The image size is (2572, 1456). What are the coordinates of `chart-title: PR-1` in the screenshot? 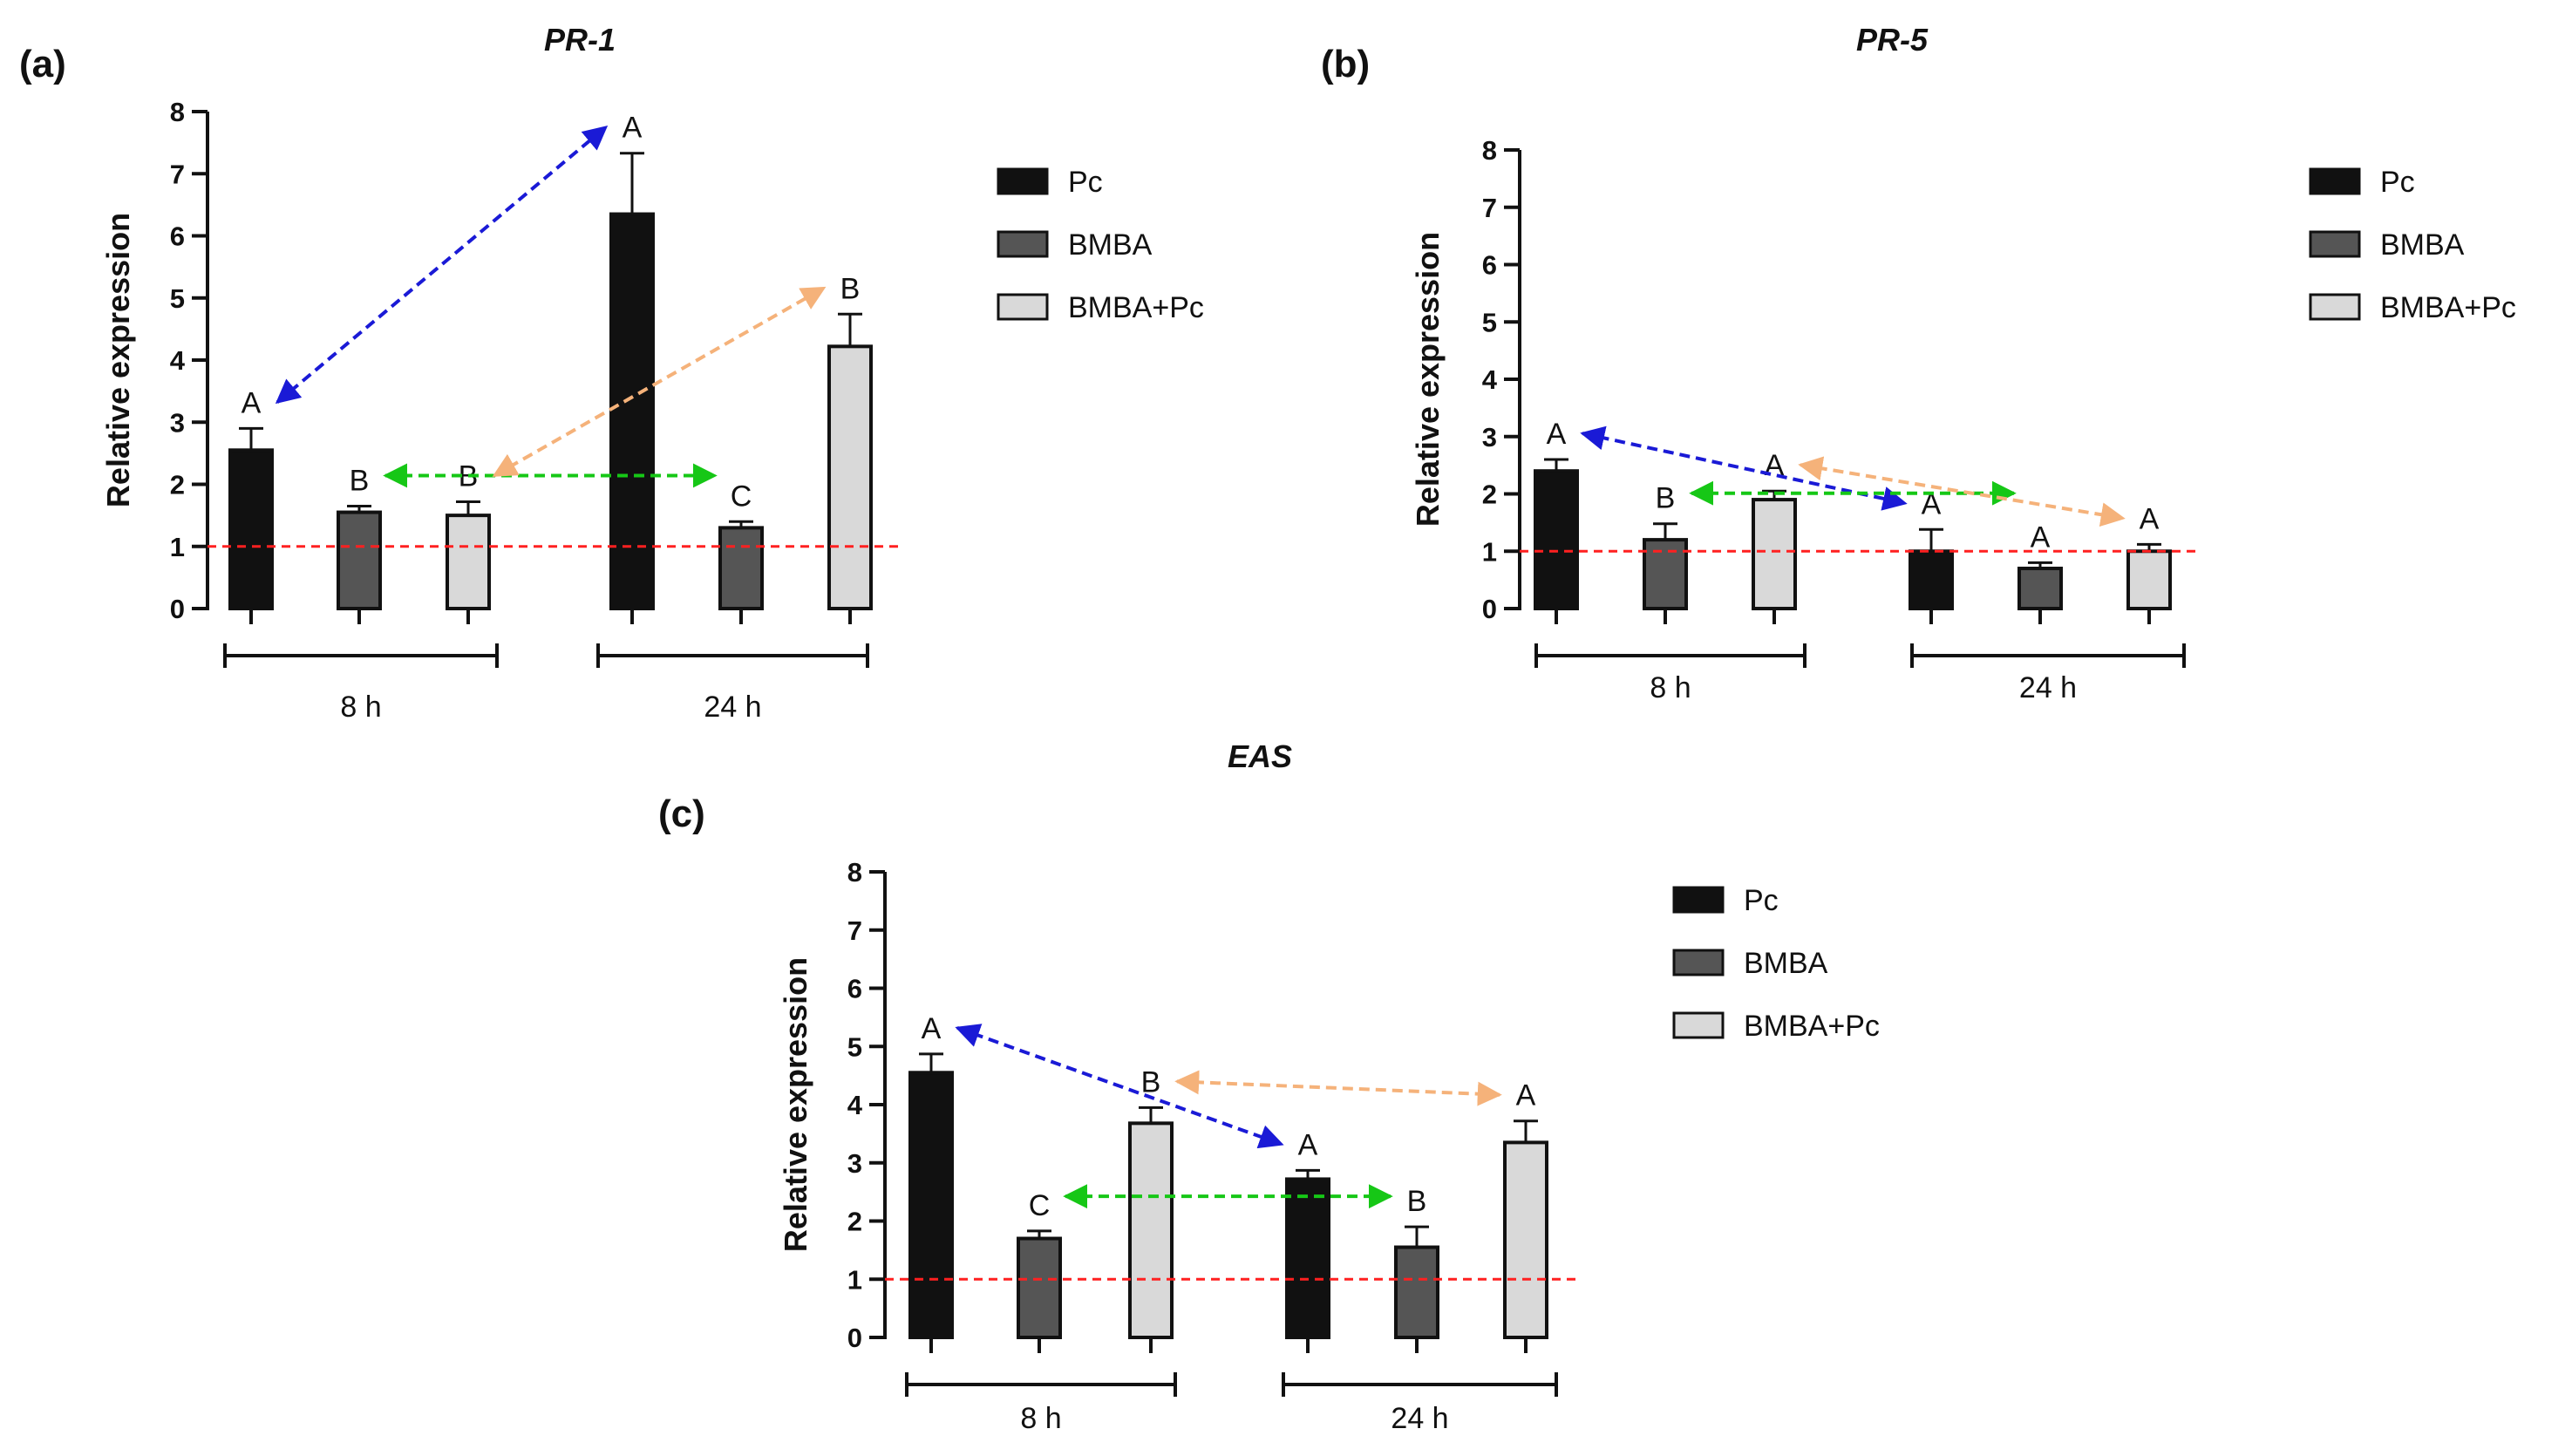 It's located at (580, 40).